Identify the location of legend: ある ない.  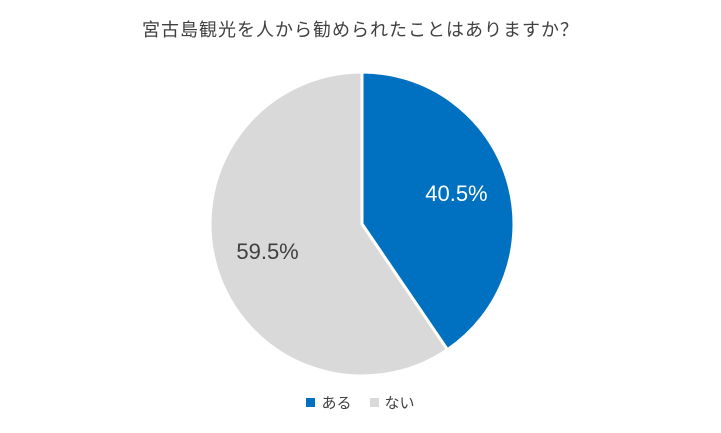
(360, 402).